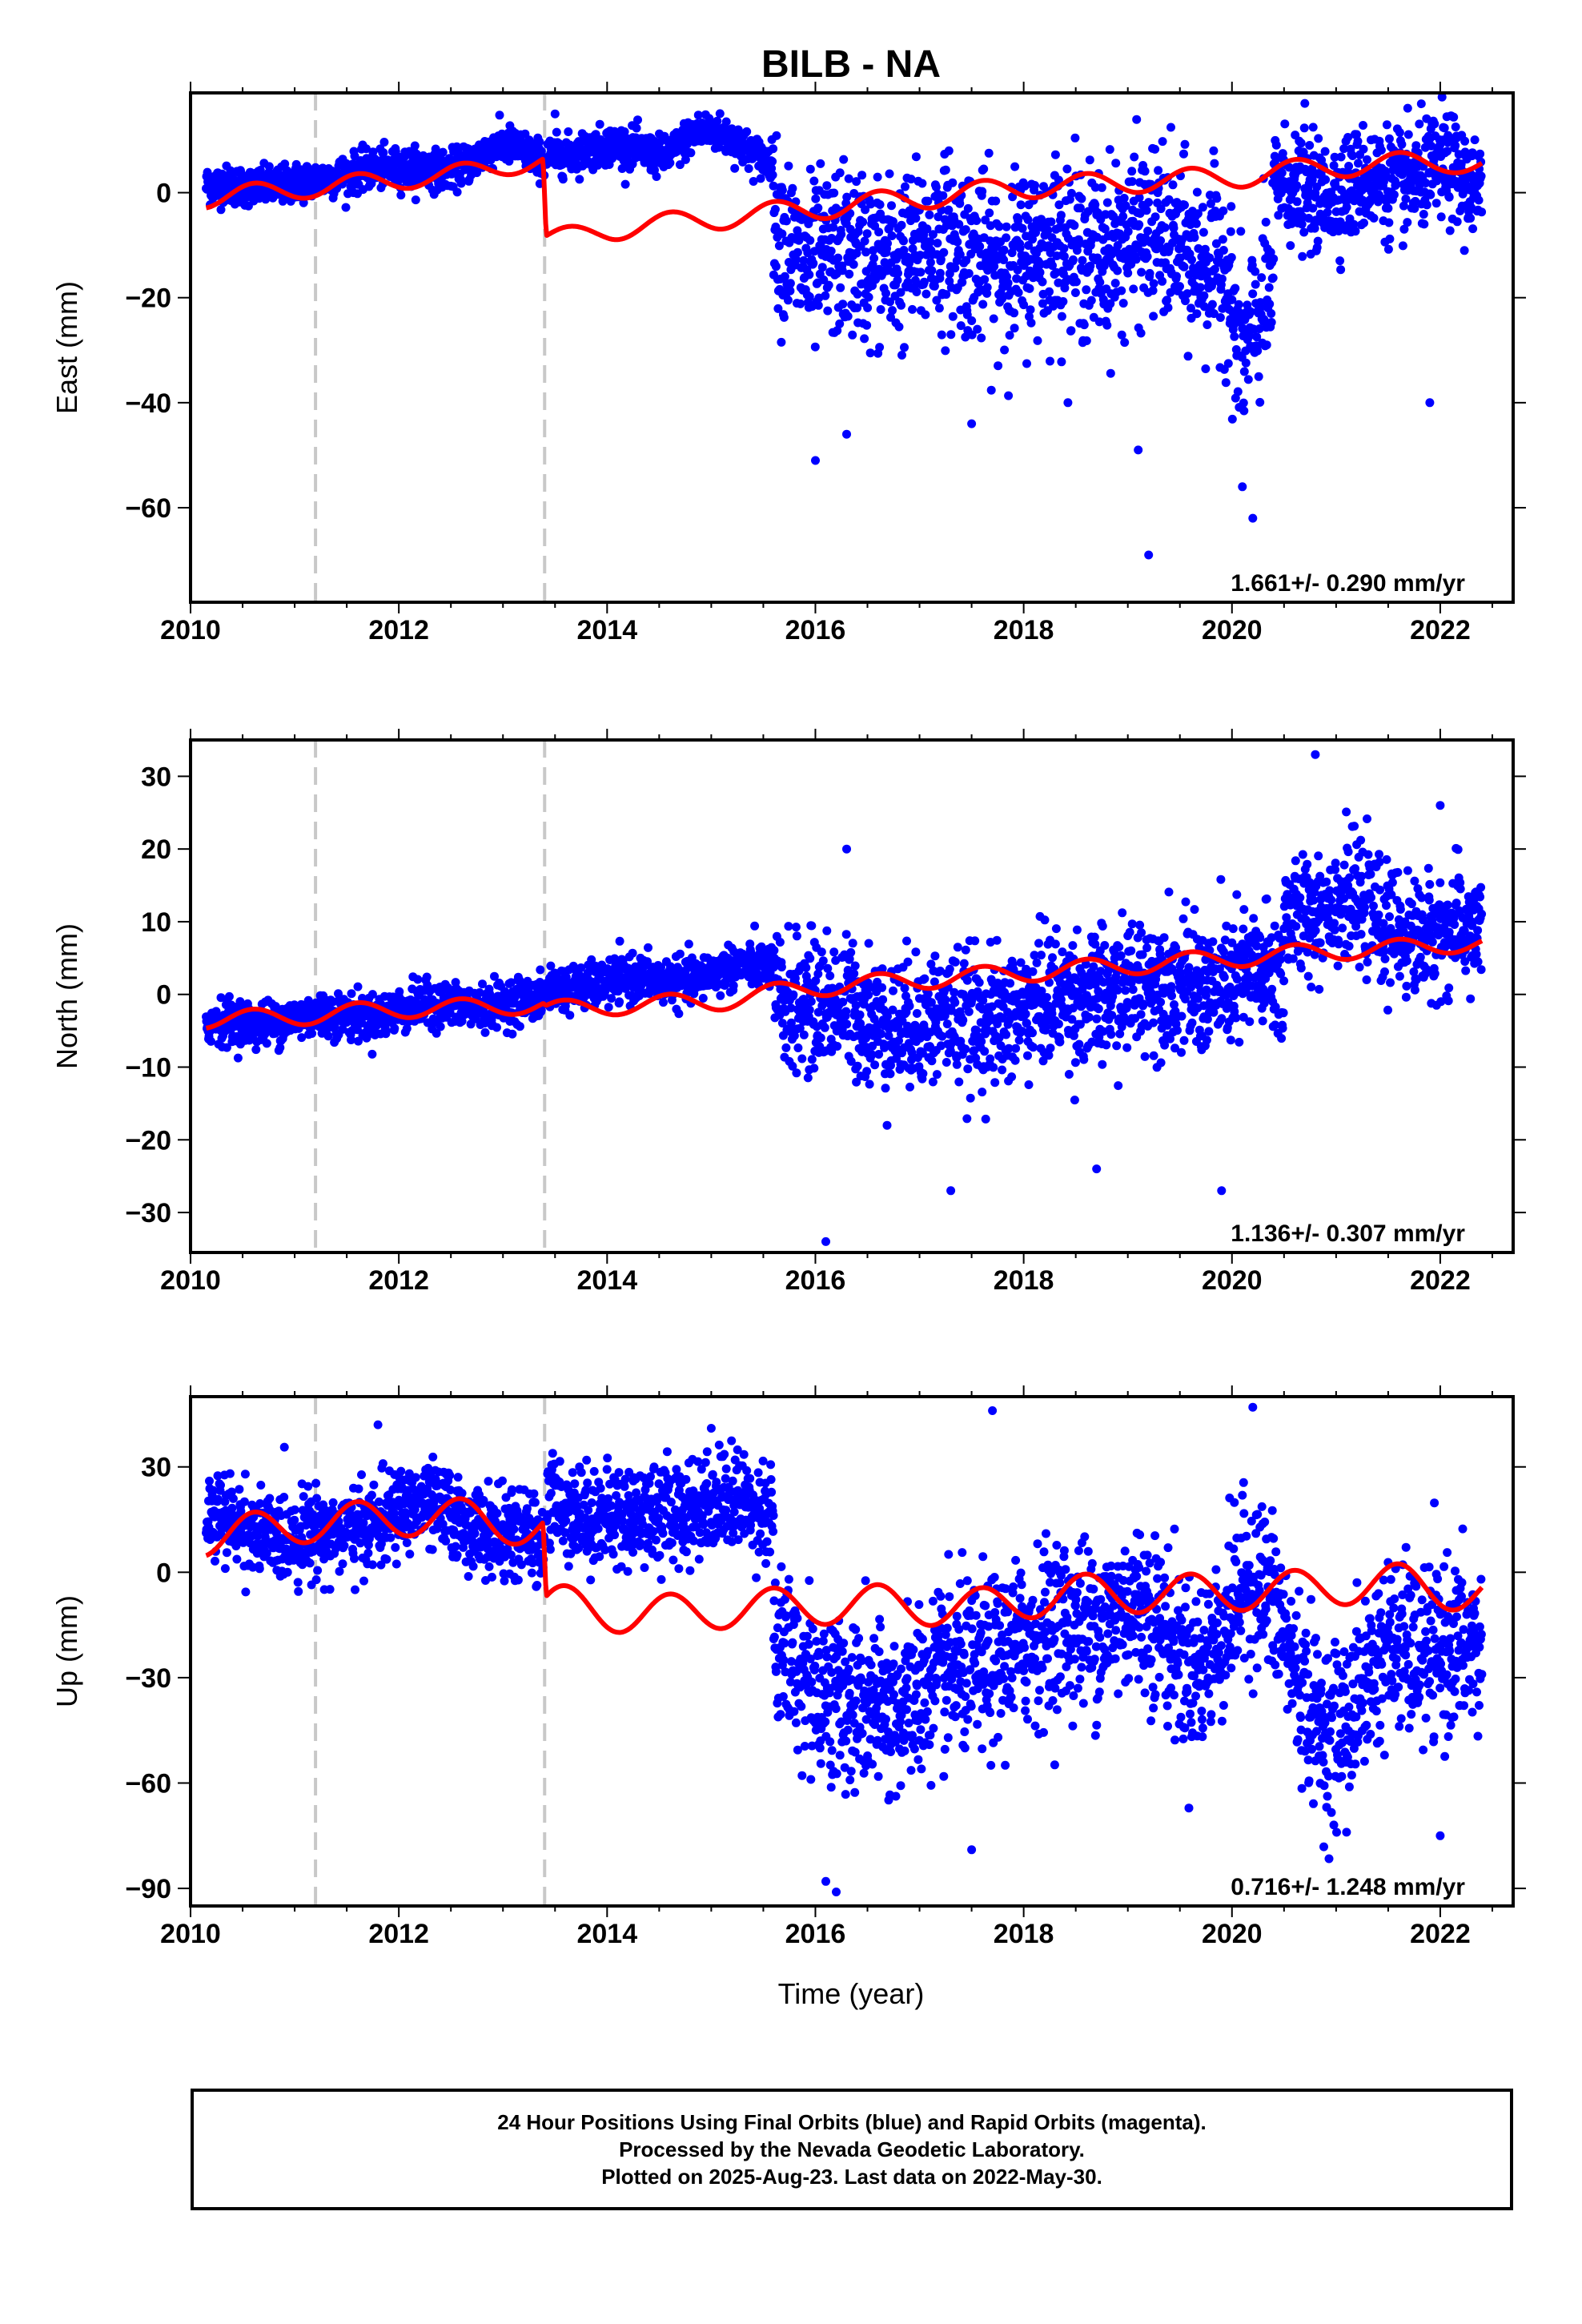  What do you see at coordinates (816, 630) in the screenshot?
I see `x-tick-label: 2016` at bounding box center [816, 630].